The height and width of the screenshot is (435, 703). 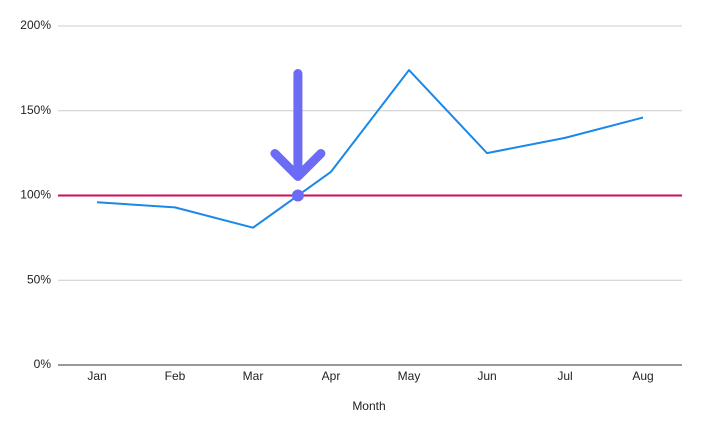 I want to click on x-tick-label: Aug, so click(x=642, y=376).